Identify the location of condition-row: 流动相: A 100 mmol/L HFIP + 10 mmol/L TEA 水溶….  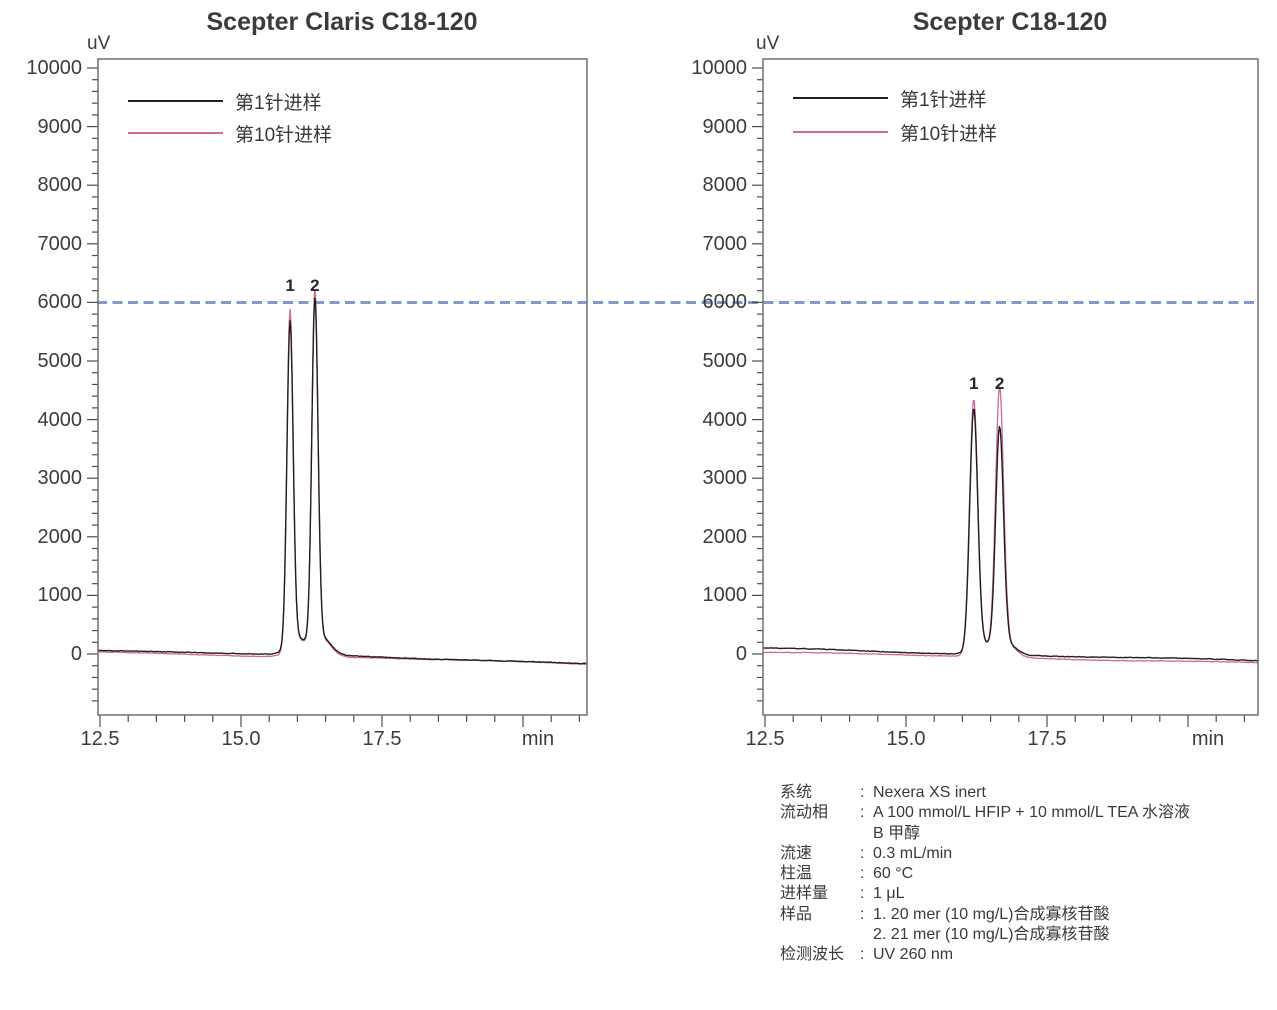
(985, 813).